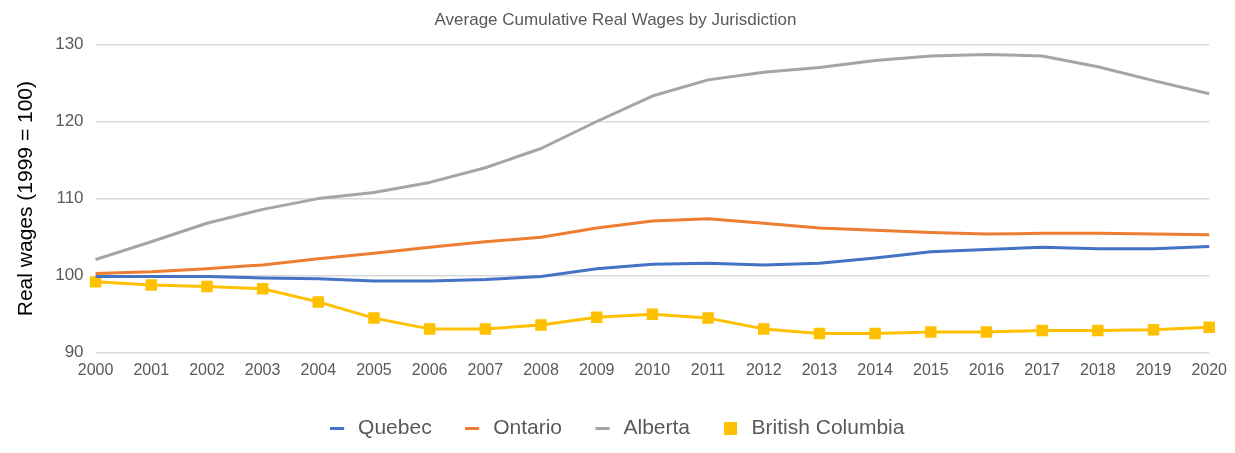  Describe the element at coordinates (819, 369) in the screenshot. I see `x-tick-label: 2013` at that location.